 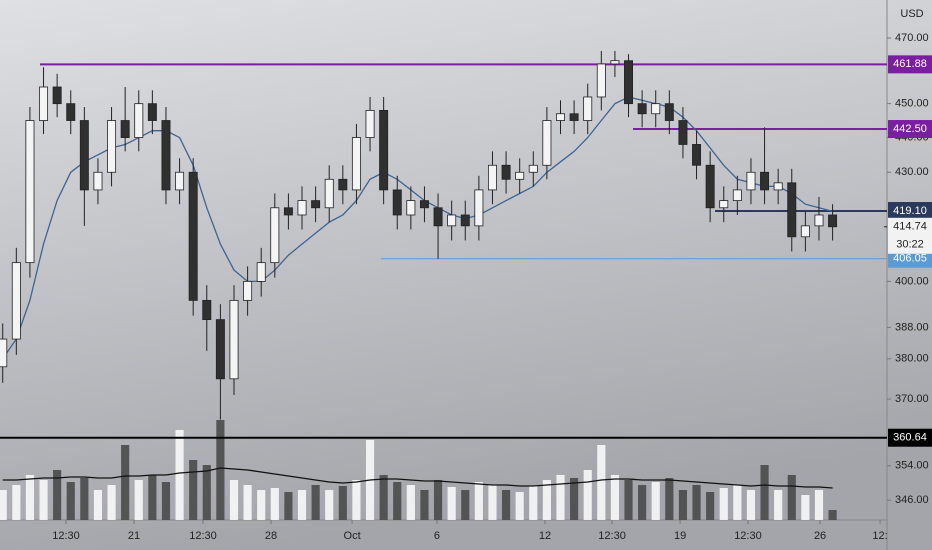 What do you see at coordinates (352, 536) in the screenshot?
I see `x-tick-label: Oct` at bounding box center [352, 536].